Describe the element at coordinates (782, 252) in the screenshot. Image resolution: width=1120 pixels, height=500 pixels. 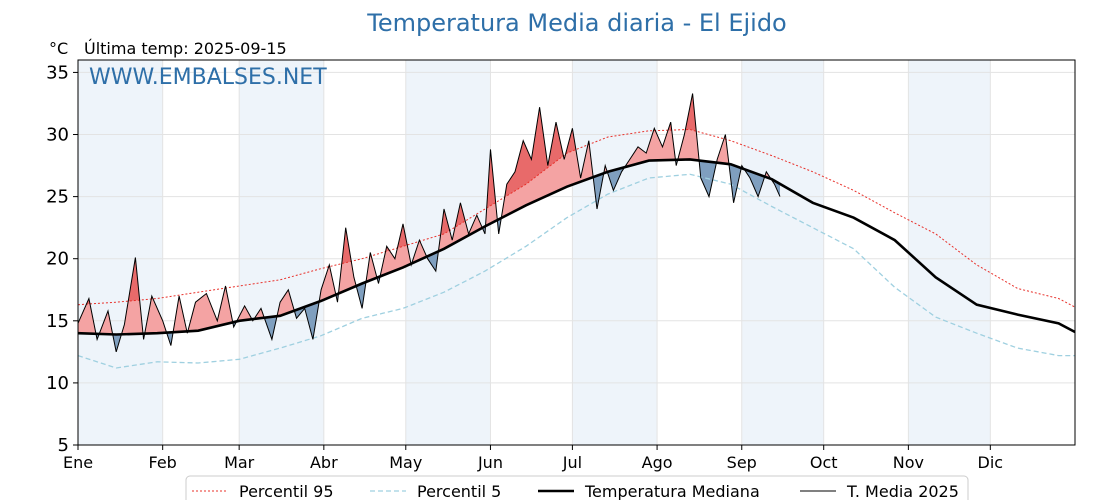
I see `month-band-Sep` at that location.